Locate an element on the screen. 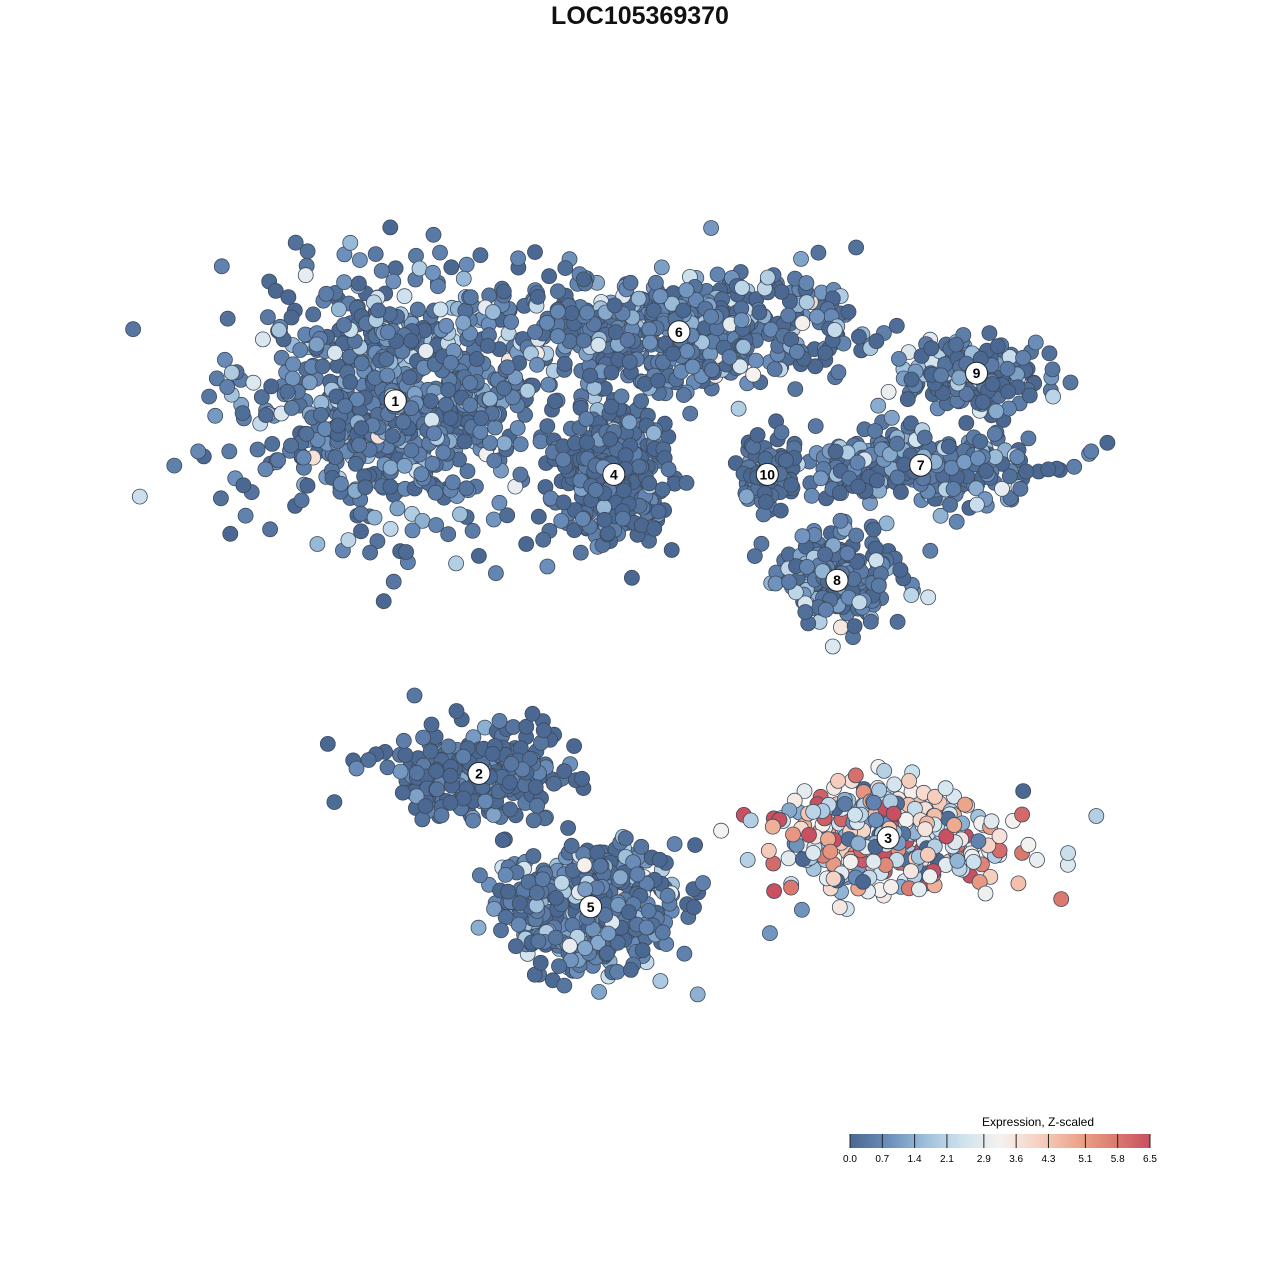 This screenshot has width=1280, height=1280. legend-tick-label: 3.6 is located at coordinates (1016, 1159).